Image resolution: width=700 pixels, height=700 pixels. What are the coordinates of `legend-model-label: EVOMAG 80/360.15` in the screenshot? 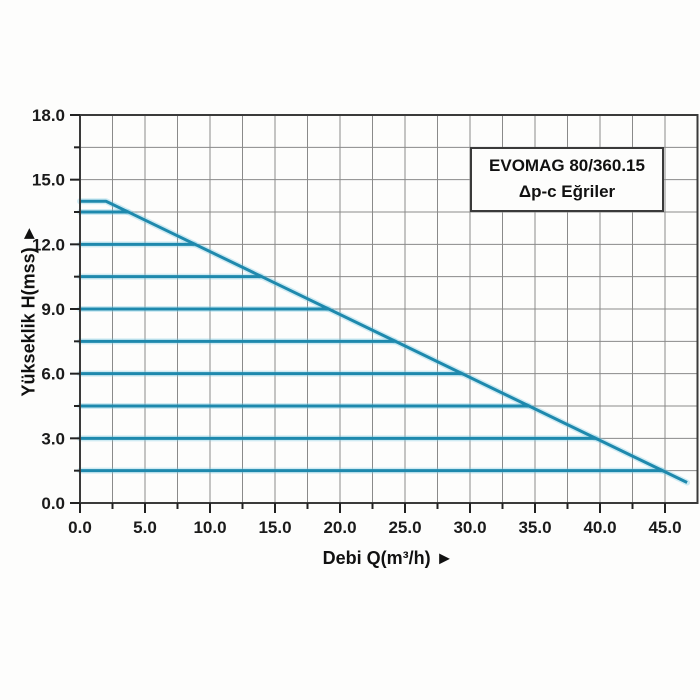 It's located at (567, 165).